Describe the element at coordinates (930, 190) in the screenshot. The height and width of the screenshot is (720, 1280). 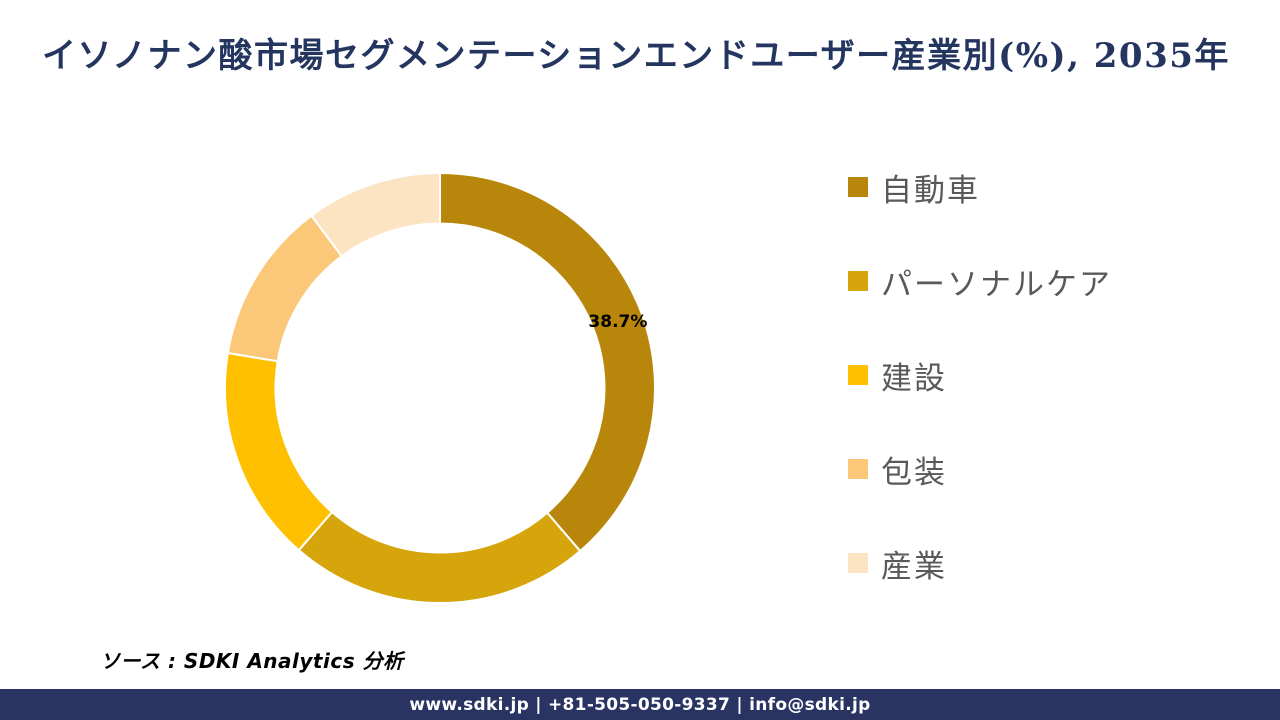
I see `legend-label: 自動車` at that location.